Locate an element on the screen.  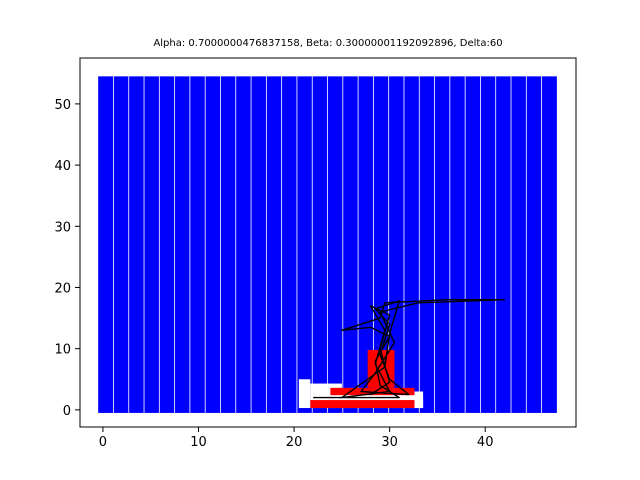
y-tick-label: 20 is located at coordinates (62, 288).